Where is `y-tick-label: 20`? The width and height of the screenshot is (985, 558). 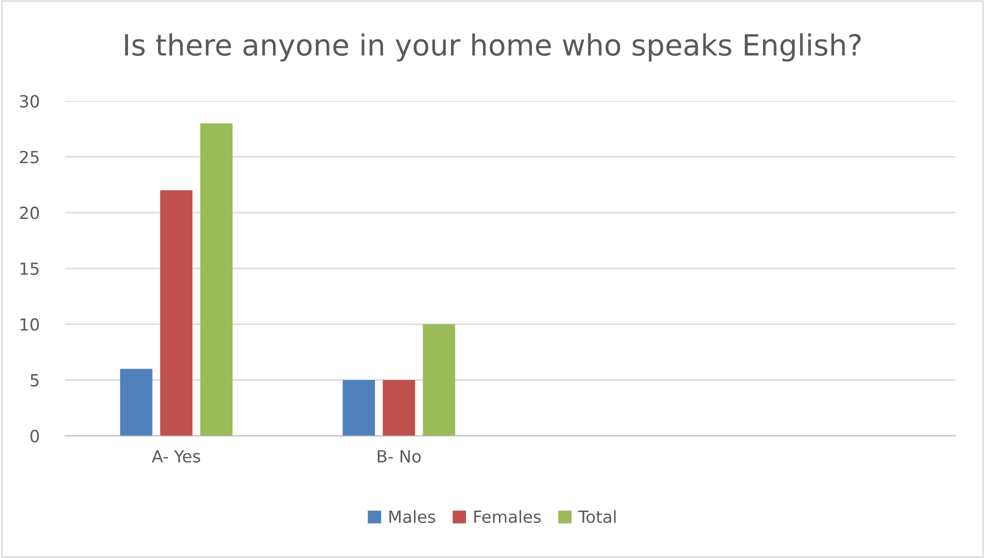 y-tick-label: 20 is located at coordinates (29, 213).